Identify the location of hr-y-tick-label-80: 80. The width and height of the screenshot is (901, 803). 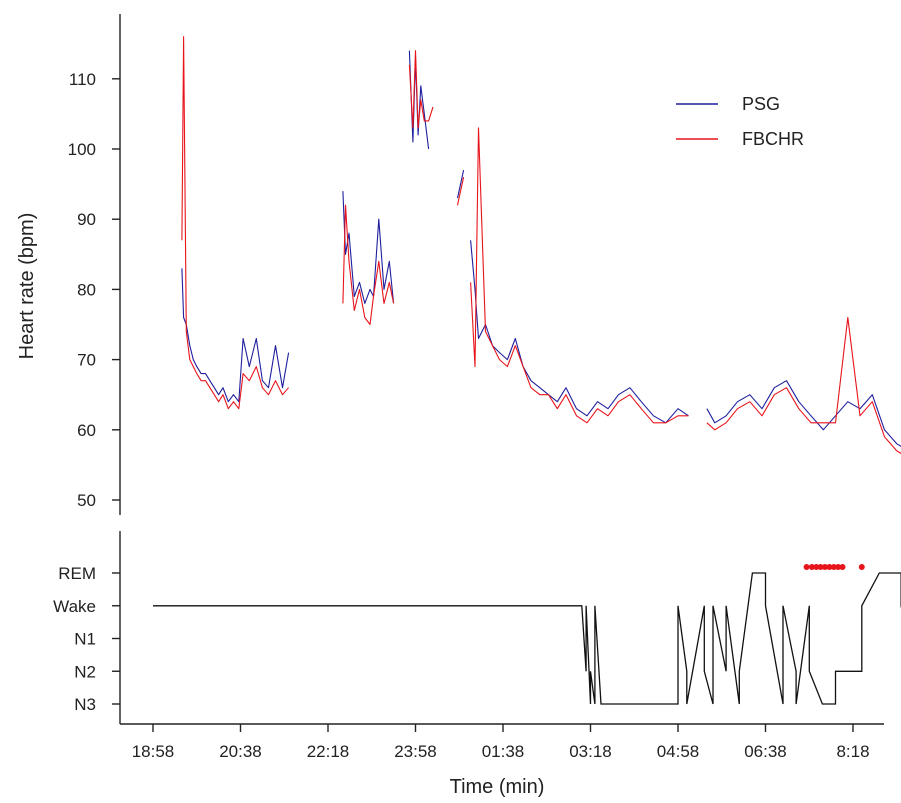
(86, 289).